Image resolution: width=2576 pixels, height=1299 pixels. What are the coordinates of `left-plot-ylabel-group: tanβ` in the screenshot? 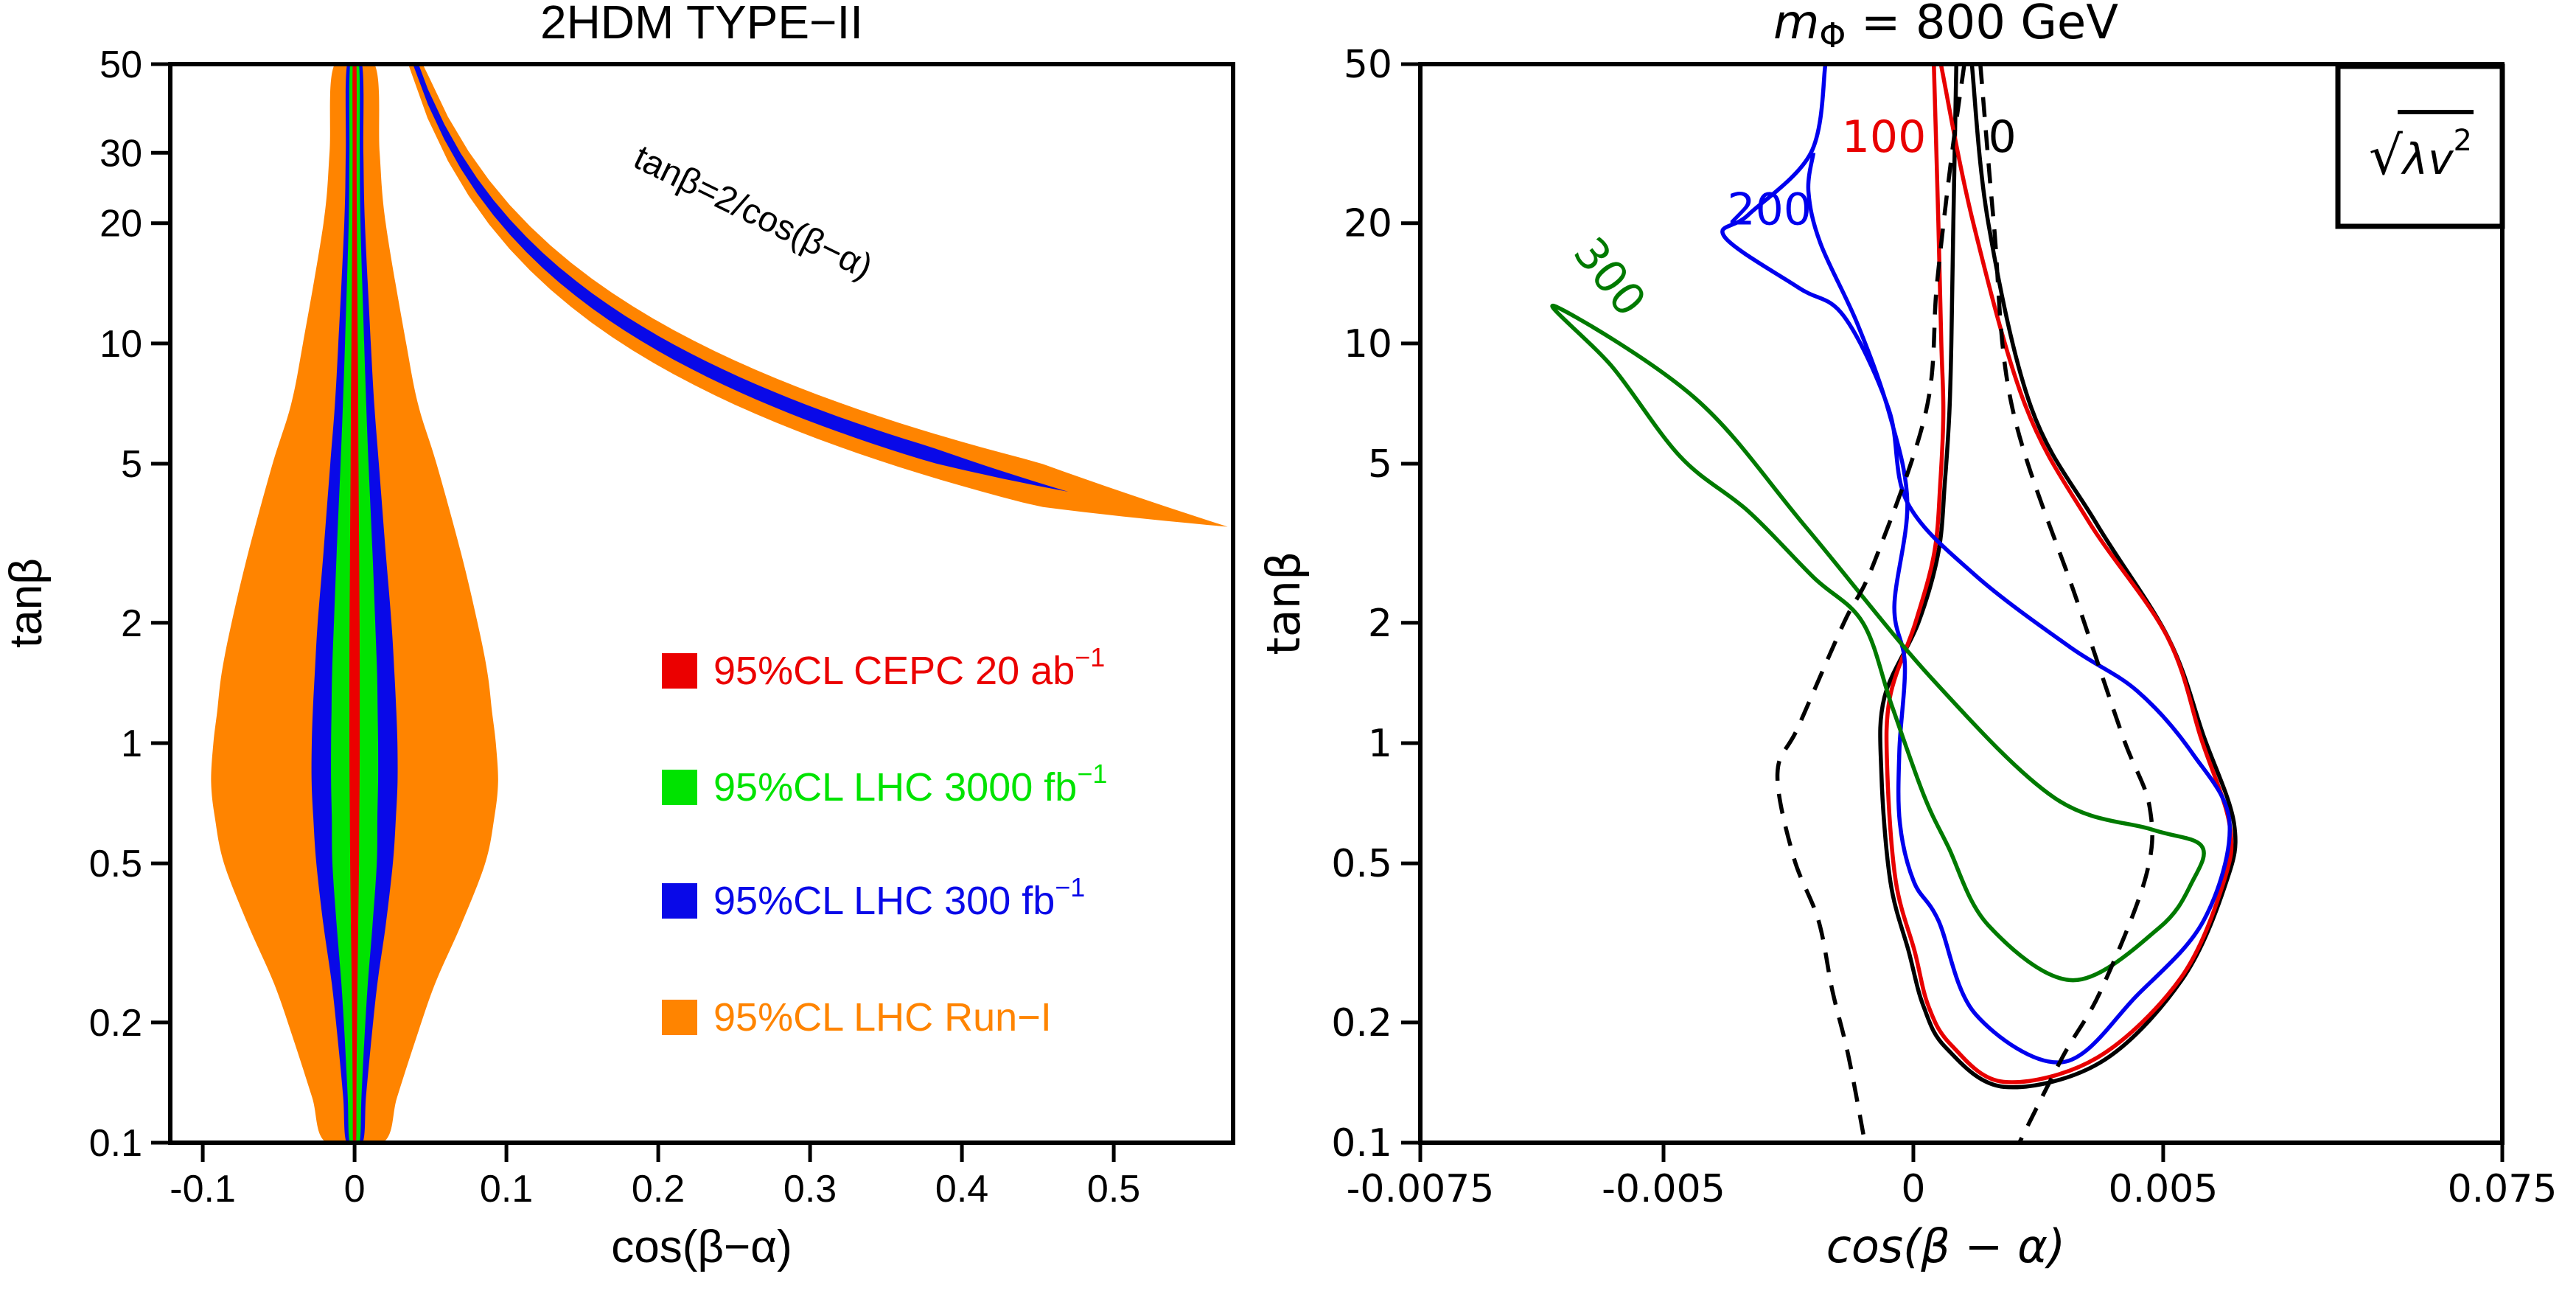 It's located at (26, 603).